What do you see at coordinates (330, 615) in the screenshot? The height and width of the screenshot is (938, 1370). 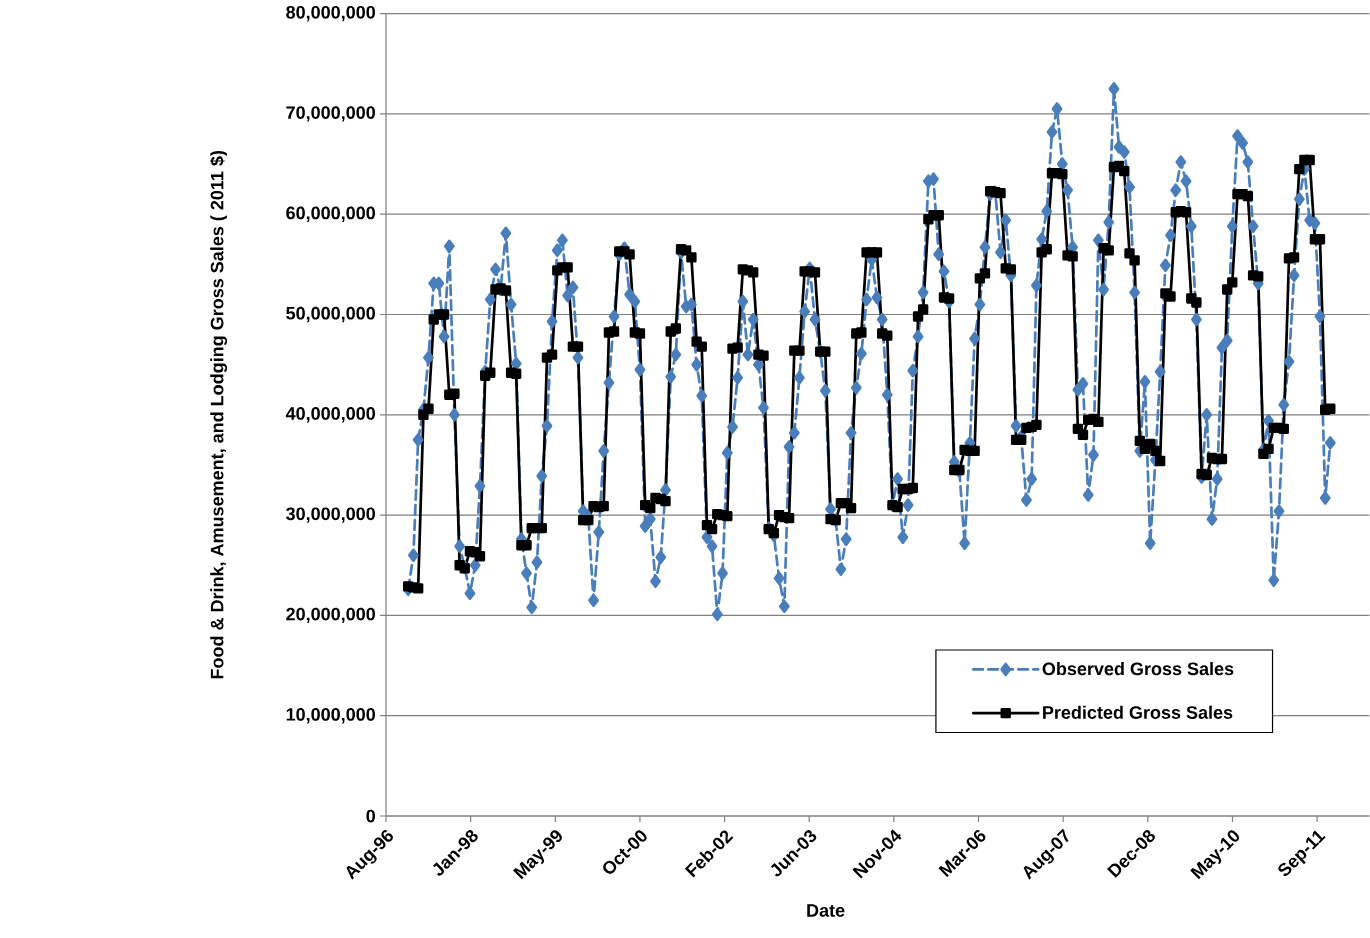 I see `y-tick-label: 20,000,000` at bounding box center [330, 615].